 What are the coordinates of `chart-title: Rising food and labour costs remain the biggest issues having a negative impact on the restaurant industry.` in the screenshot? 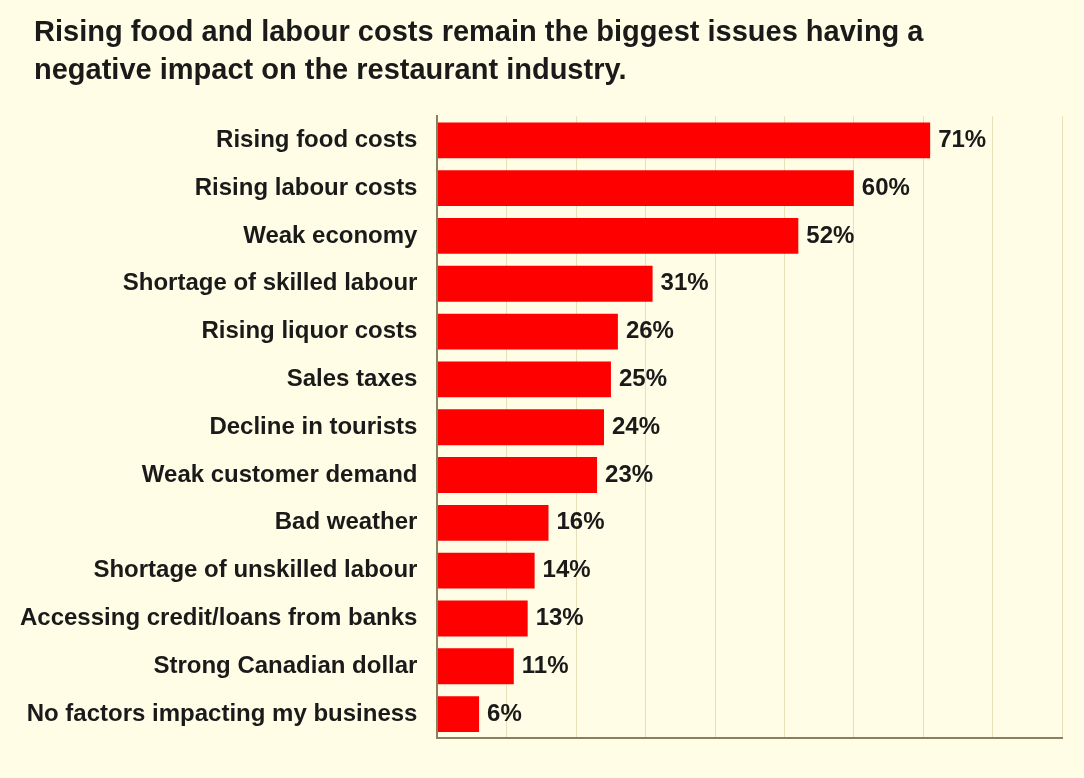 It's located at (479, 50).